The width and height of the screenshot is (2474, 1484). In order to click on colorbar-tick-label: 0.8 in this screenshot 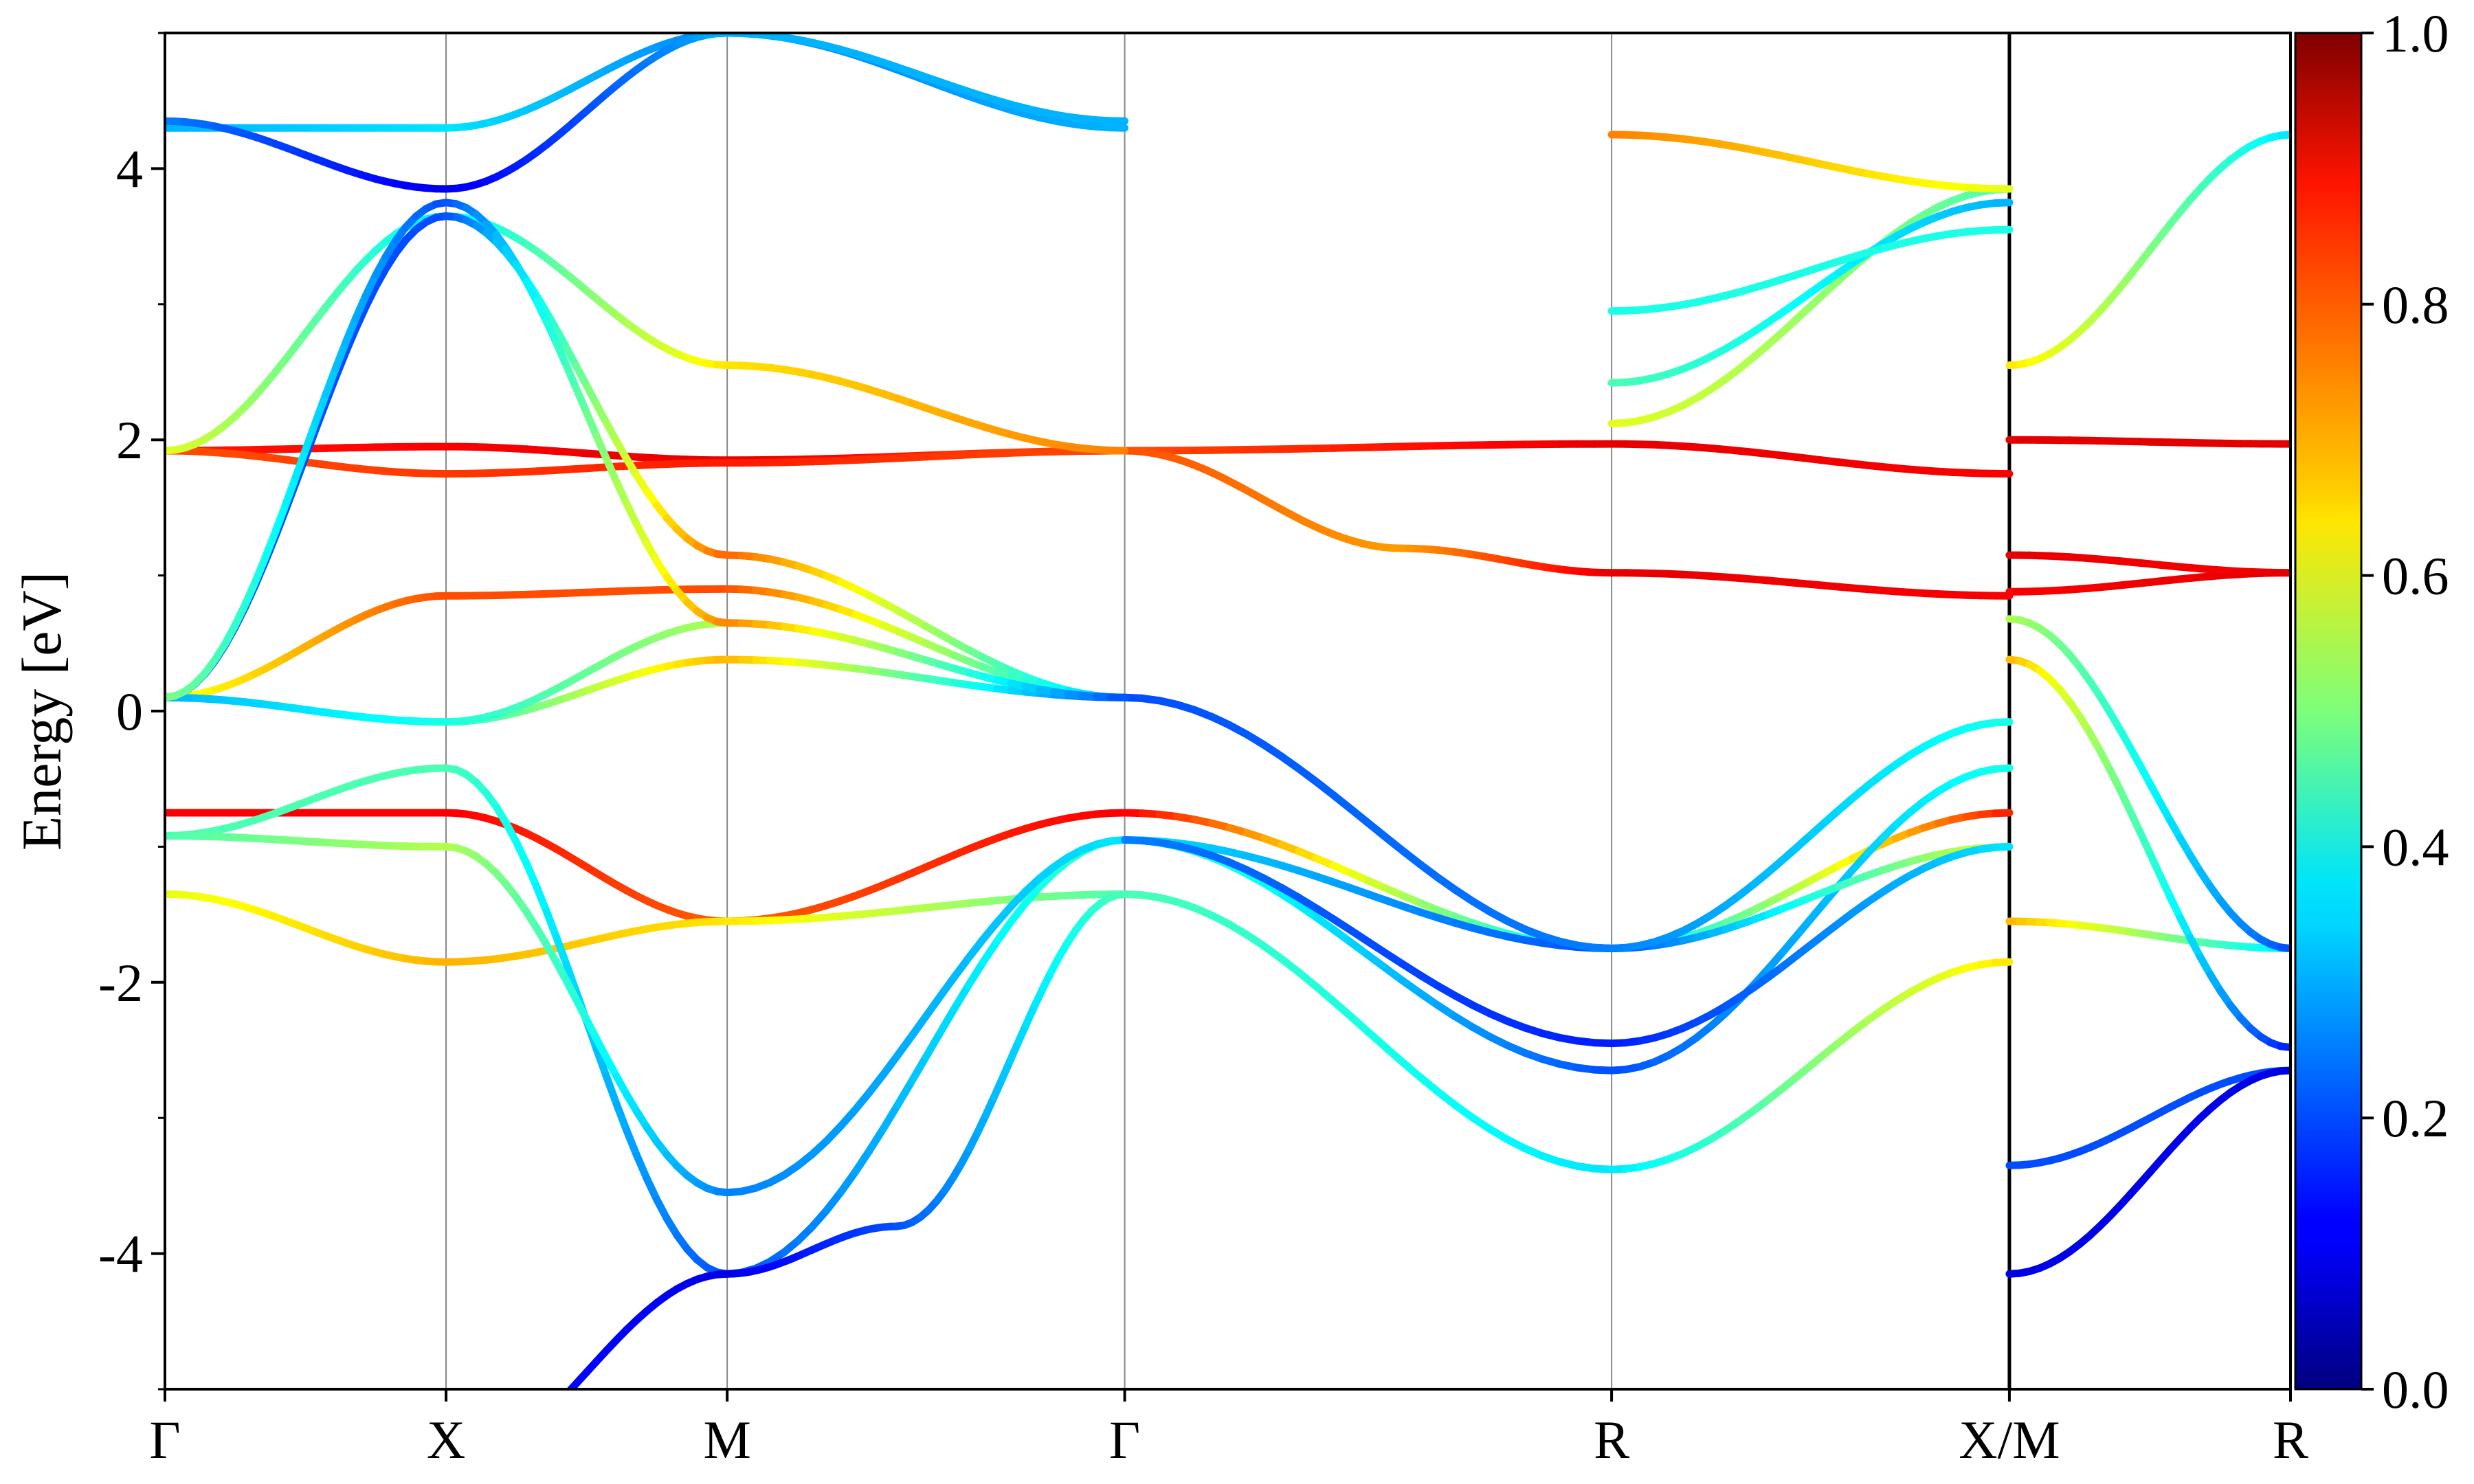, I will do `click(2415, 305)`.